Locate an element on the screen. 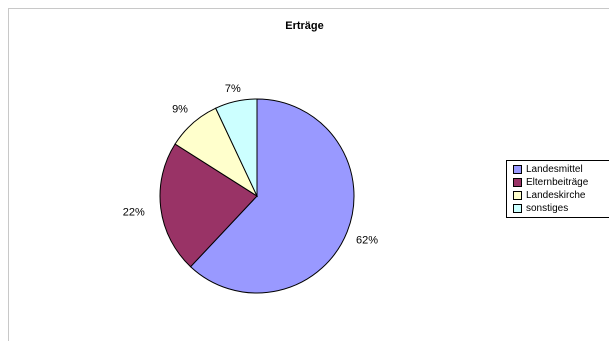  legend-item-elternbeitraege: Elternbeiträge is located at coordinates (561, 182).